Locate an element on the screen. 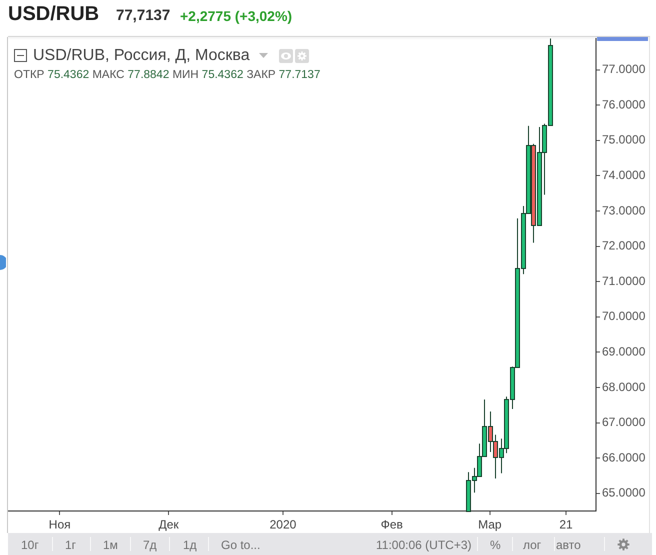 Image resolution: width=656 pixels, height=555 pixels. y-tick-label: 66.0000 is located at coordinates (624, 457).